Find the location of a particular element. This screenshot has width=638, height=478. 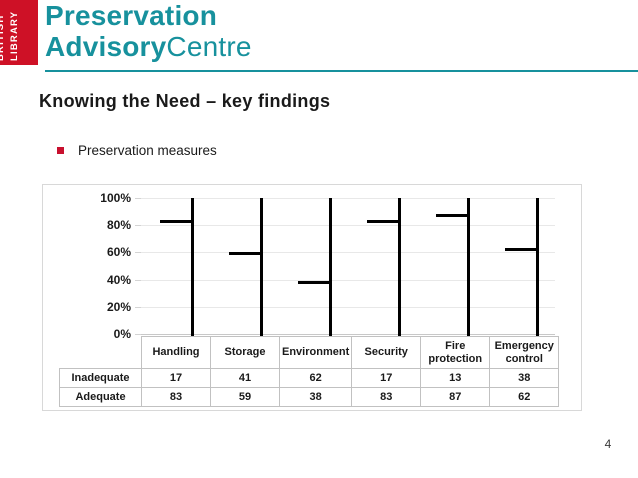

y-axis-tick-label: 40% is located at coordinates (118, 279).